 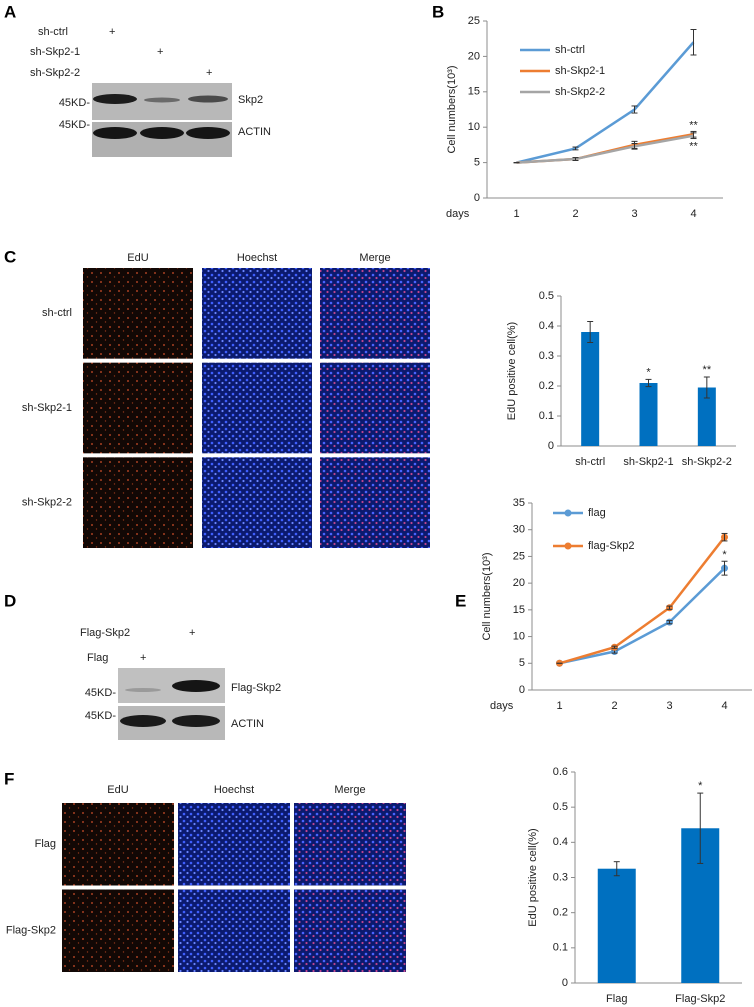 What do you see at coordinates (47, 408) in the screenshot?
I see `row-label: sh-Skp2-1` at bounding box center [47, 408].